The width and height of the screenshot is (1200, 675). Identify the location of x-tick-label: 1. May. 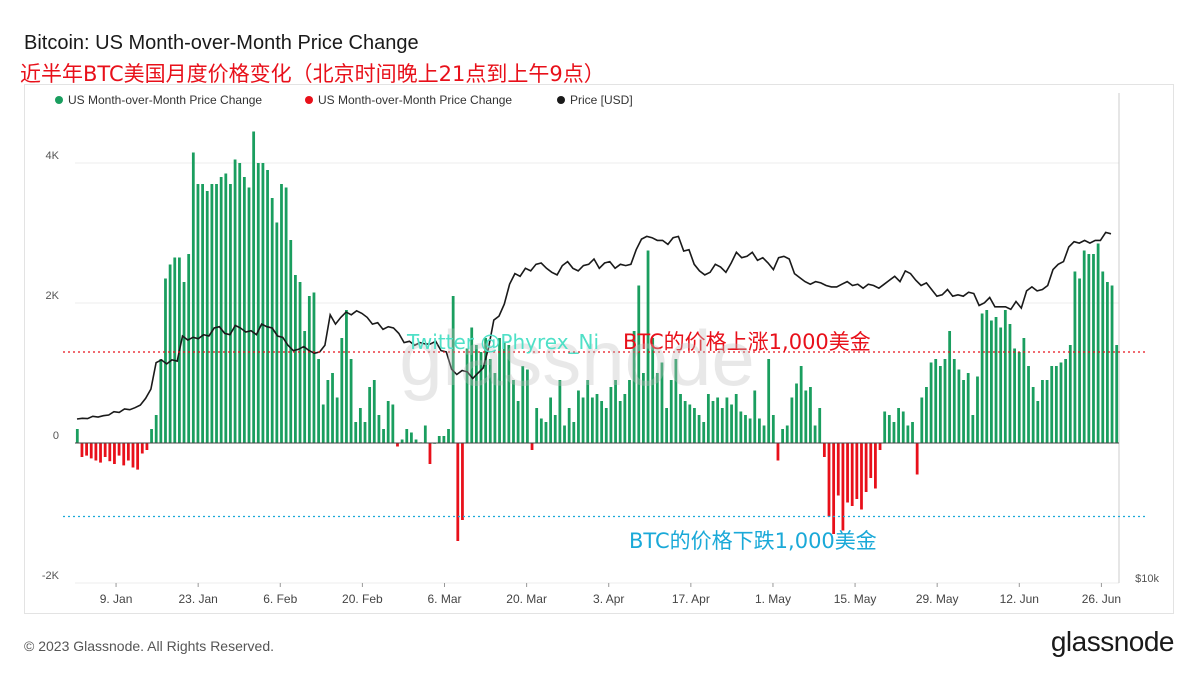
(773, 599).